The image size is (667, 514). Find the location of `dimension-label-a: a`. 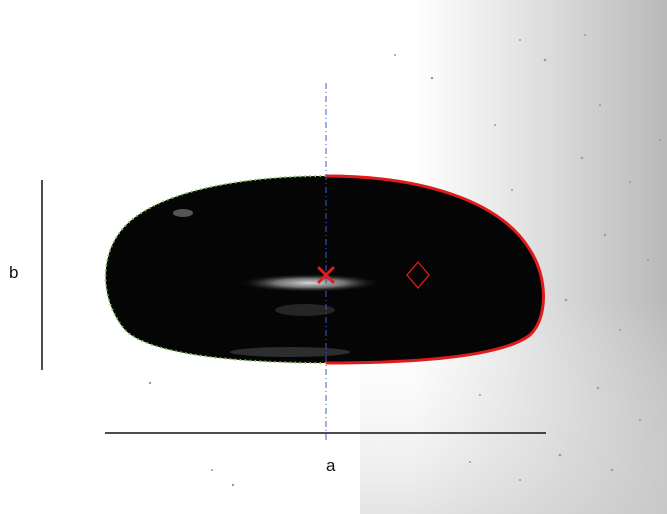

dimension-label-a: a is located at coordinates (331, 465).